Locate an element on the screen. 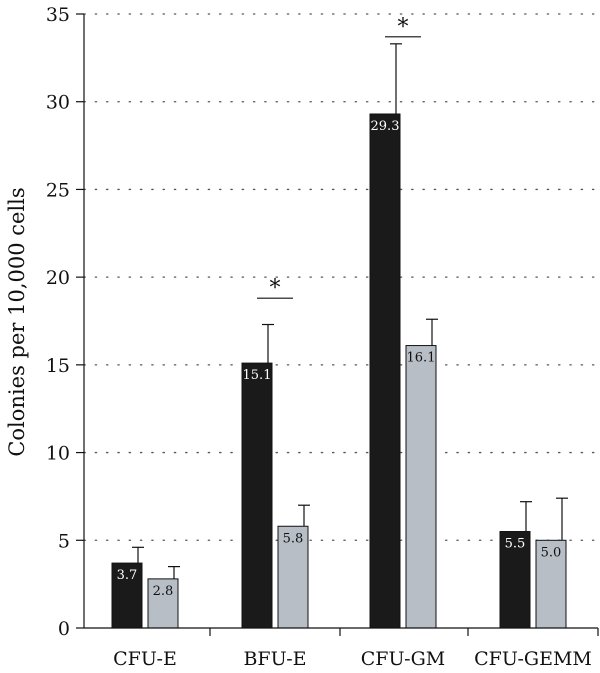 The width and height of the screenshot is (600, 673). y-tick-label: 30 is located at coordinates (58, 103).